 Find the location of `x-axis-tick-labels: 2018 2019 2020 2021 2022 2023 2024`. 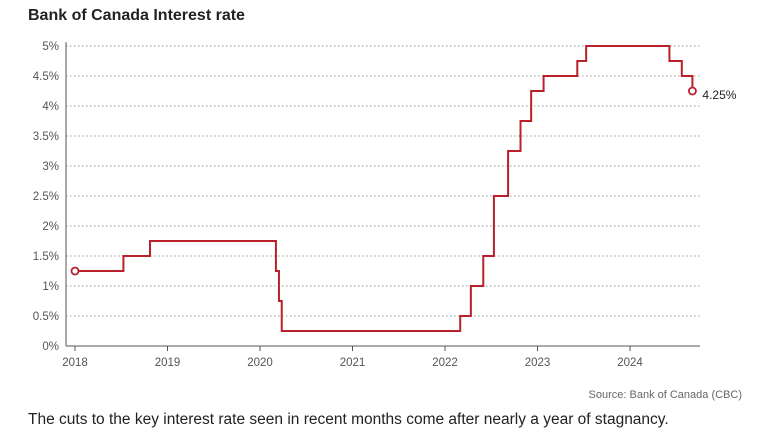

x-axis-tick-labels: 2018 2019 2020 2021 2022 2023 2024 is located at coordinates (352, 363).